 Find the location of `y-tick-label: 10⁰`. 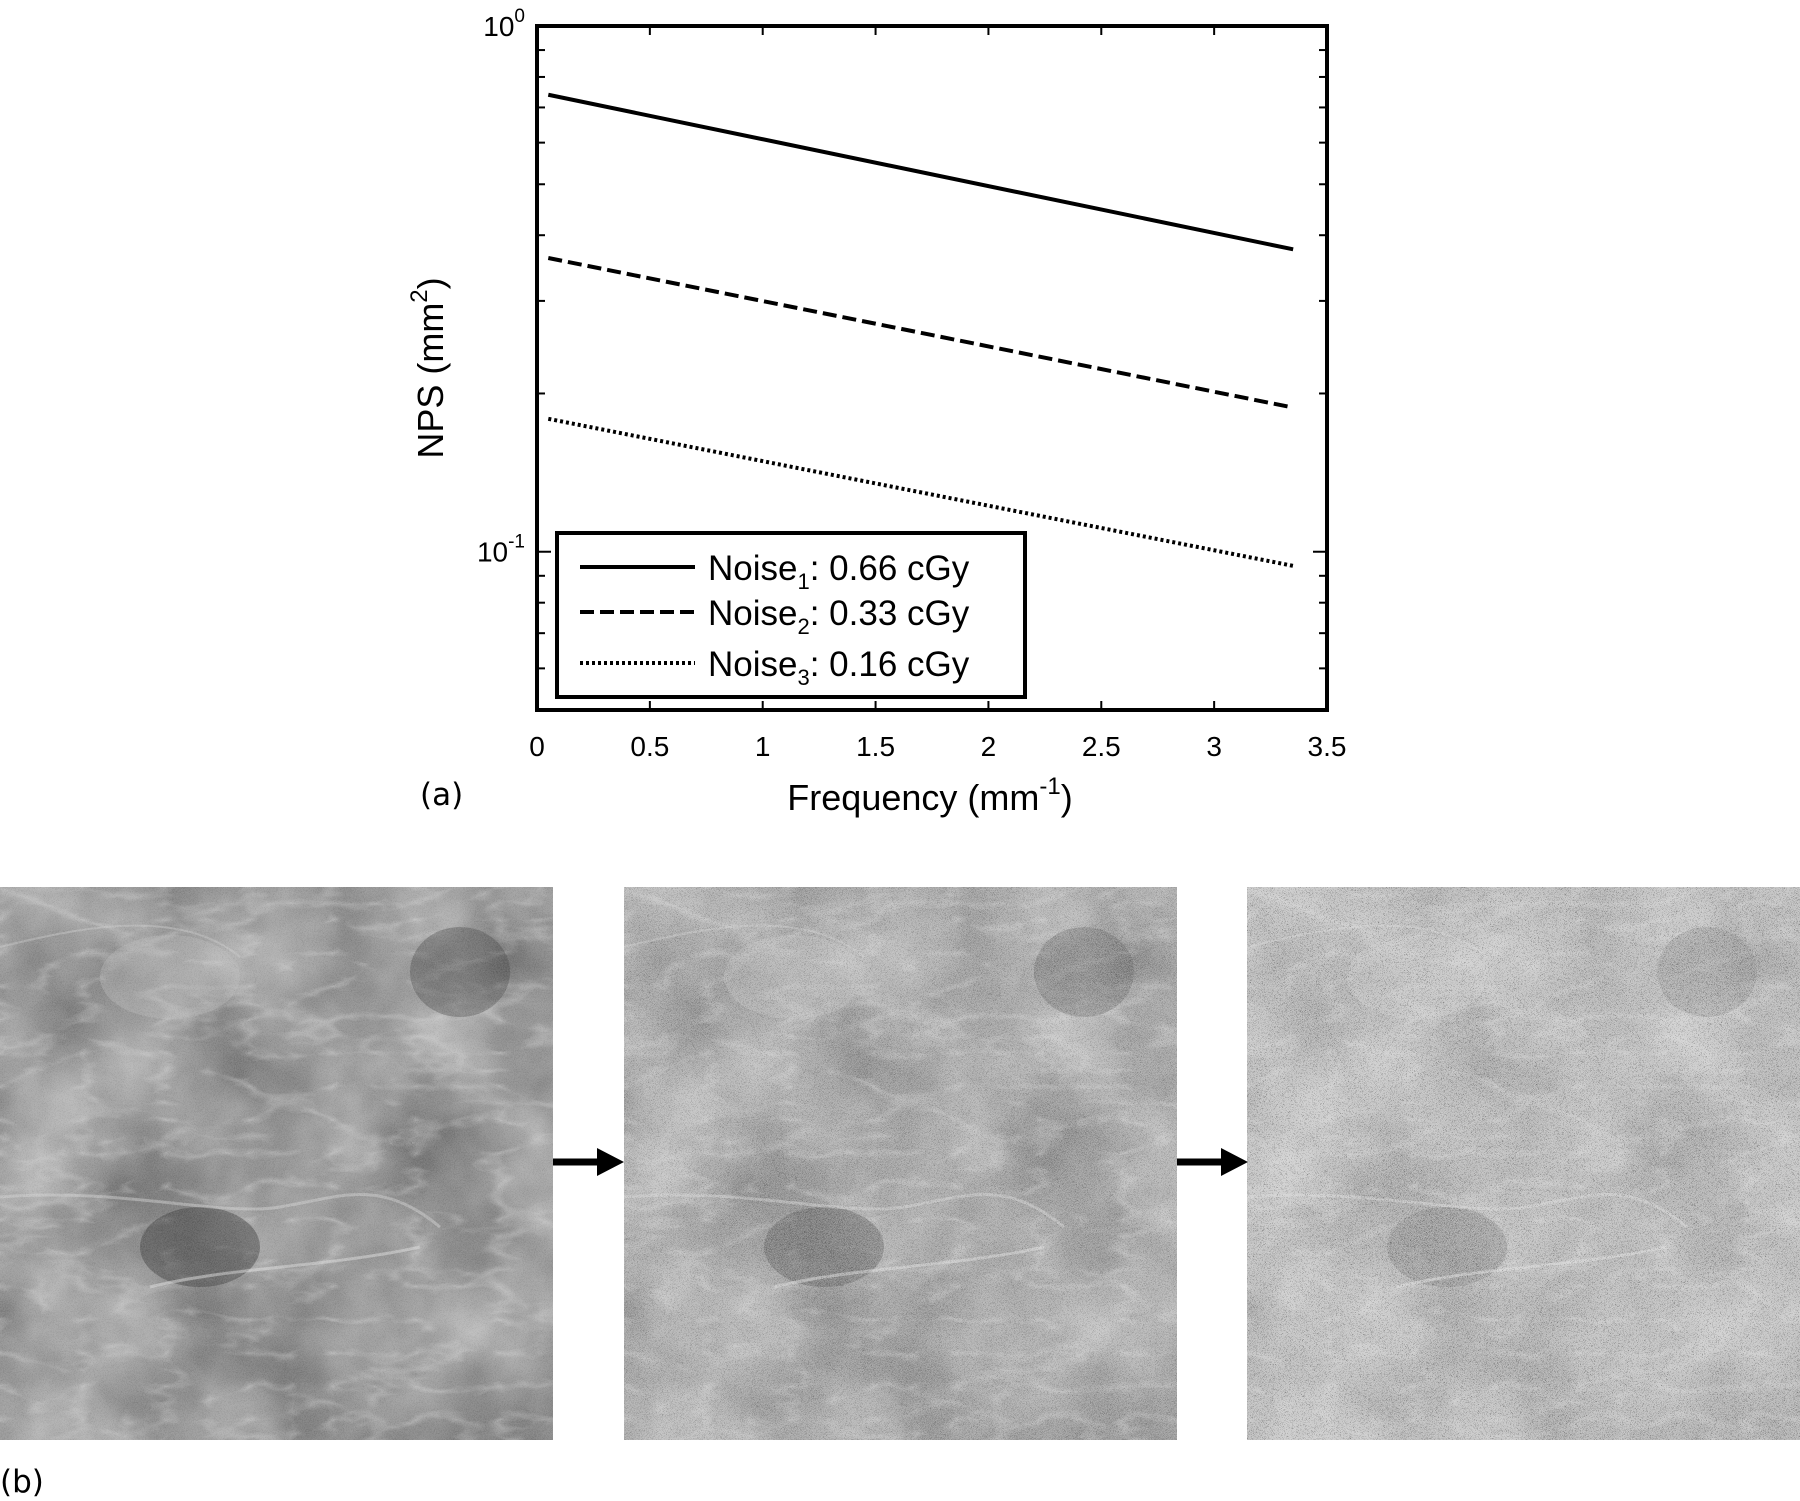

y-tick-label: 10⁰ is located at coordinates (504, 24).